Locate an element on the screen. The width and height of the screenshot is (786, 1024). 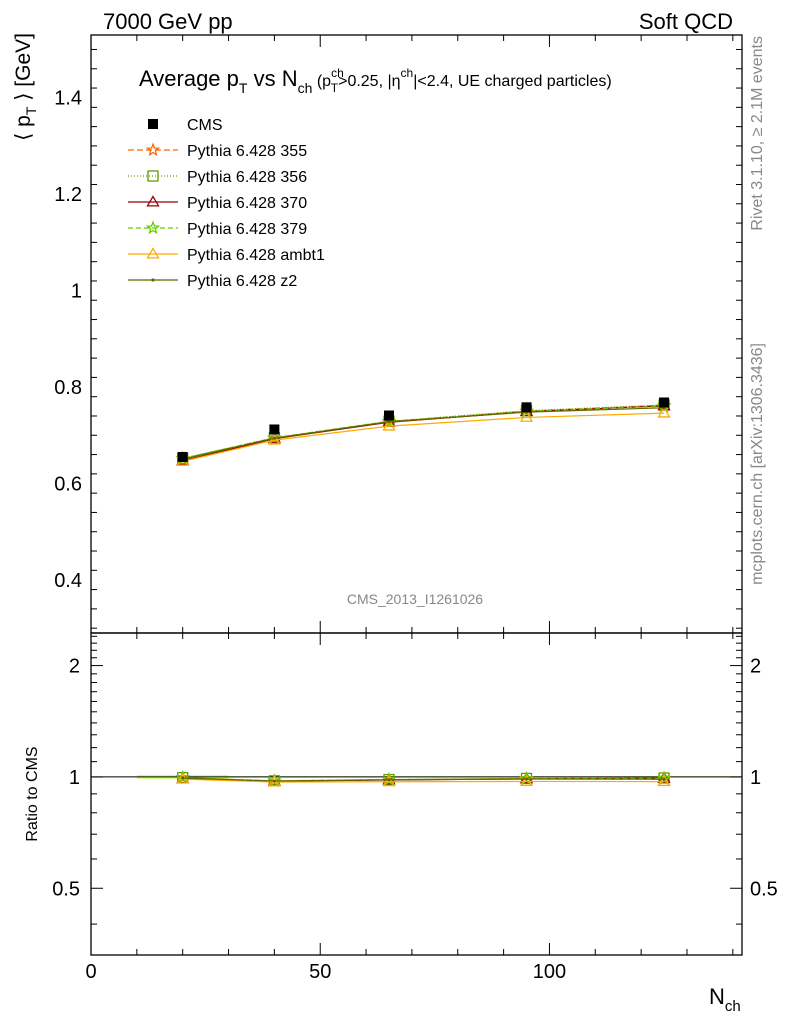
ratio-tick-label-right: 1 is located at coordinates (755, 778).